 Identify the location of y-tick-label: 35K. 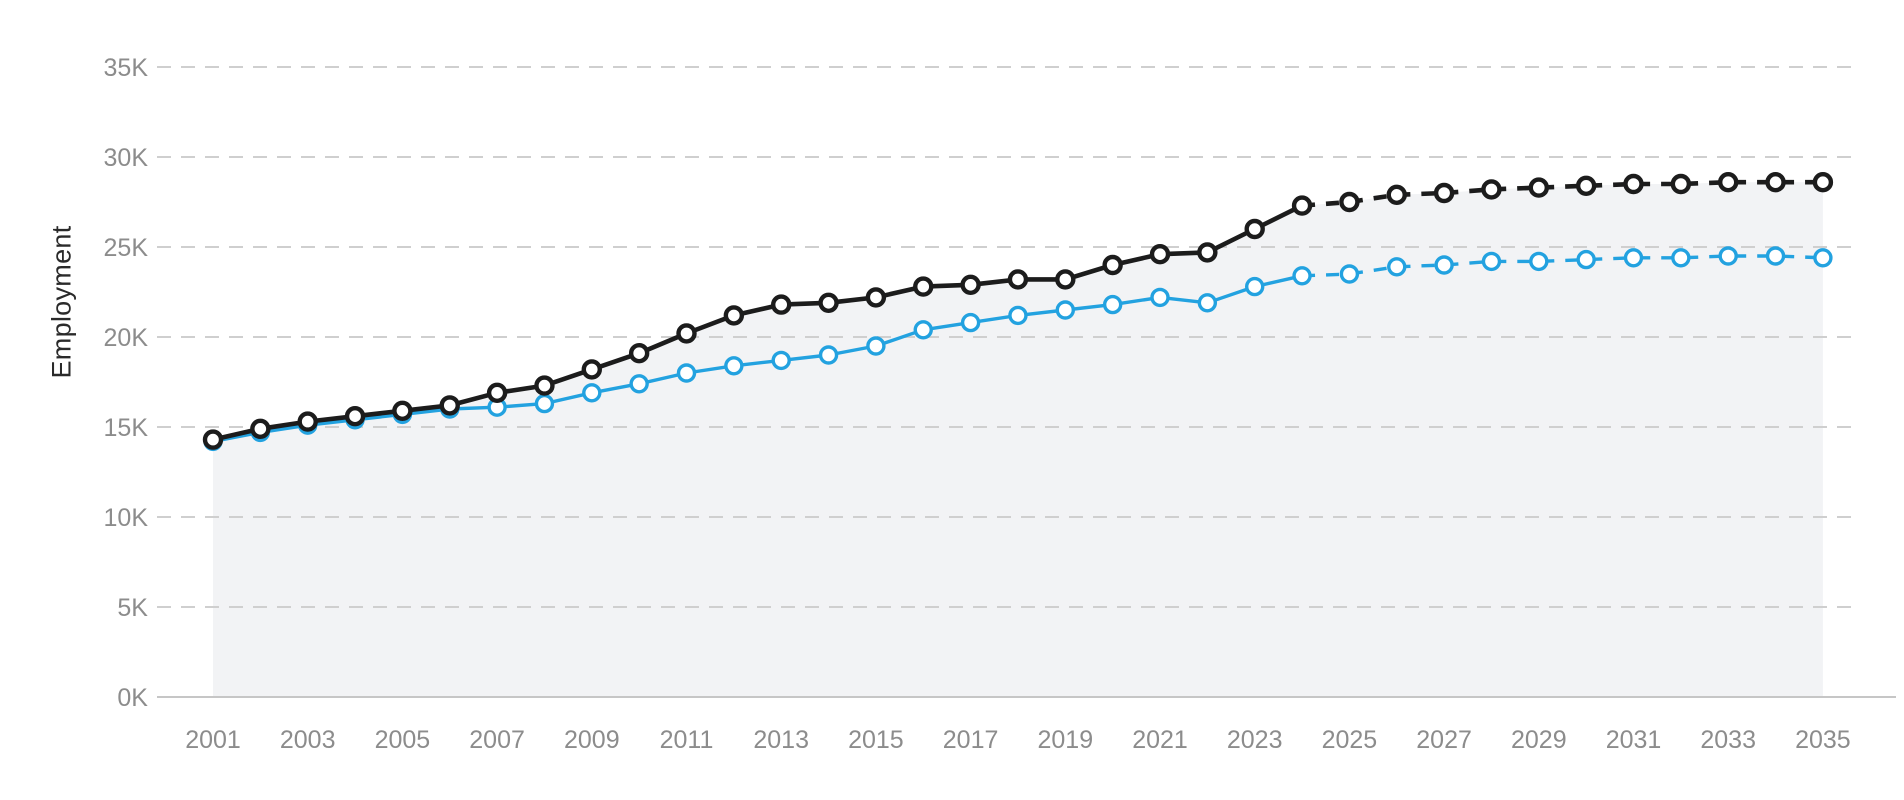
(126, 68).